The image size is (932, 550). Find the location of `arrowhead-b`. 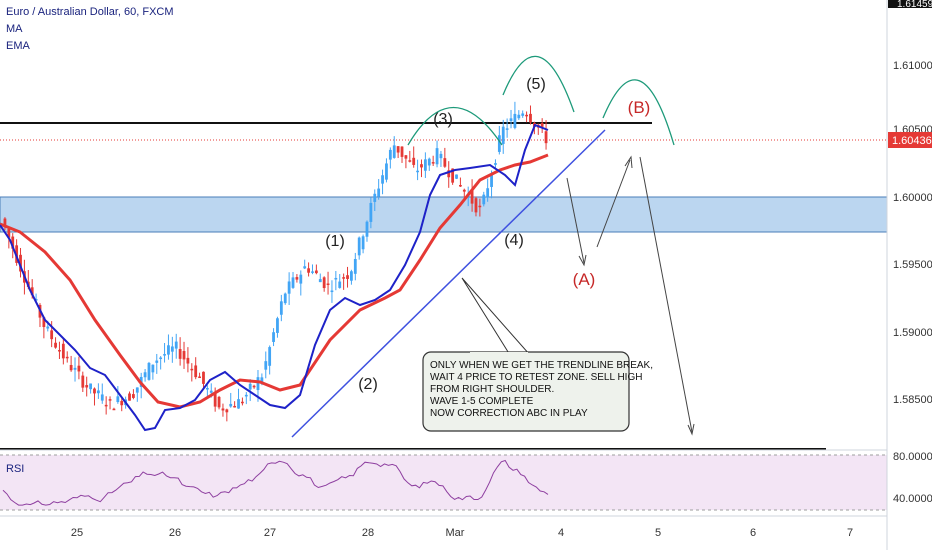

arrowhead-b is located at coordinates (628, 162).